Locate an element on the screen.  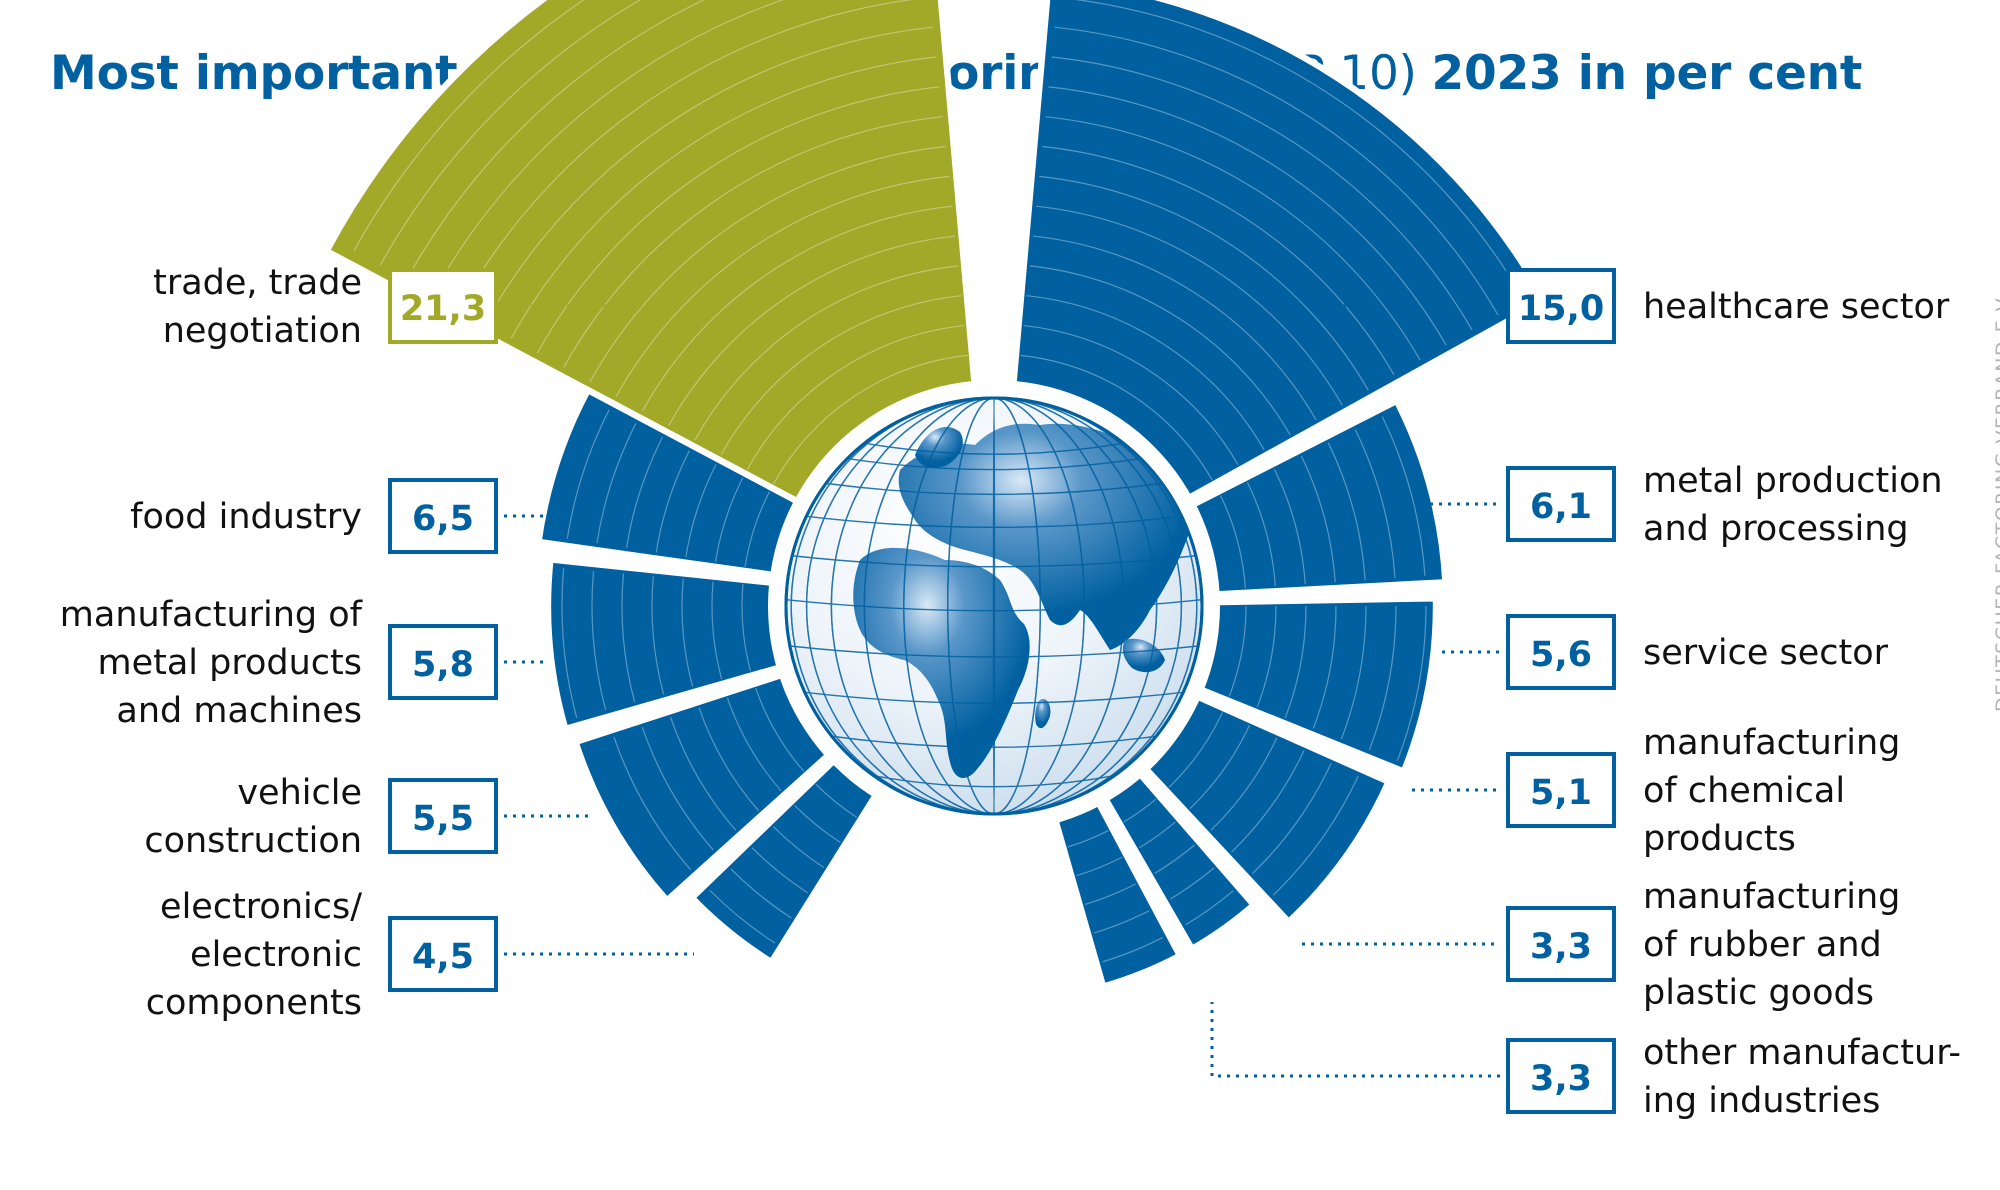
value-label: 21,3 is located at coordinates (443, 309).